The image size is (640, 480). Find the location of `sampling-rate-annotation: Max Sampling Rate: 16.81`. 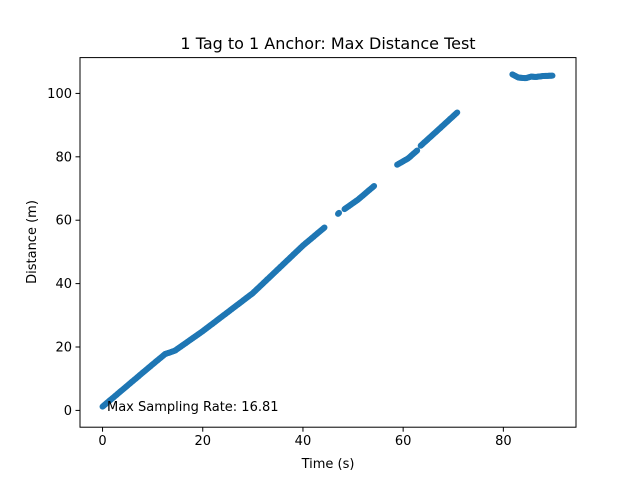

sampling-rate-annotation: Max Sampling Rate: 16.81 is located at coordinates (193, 407).